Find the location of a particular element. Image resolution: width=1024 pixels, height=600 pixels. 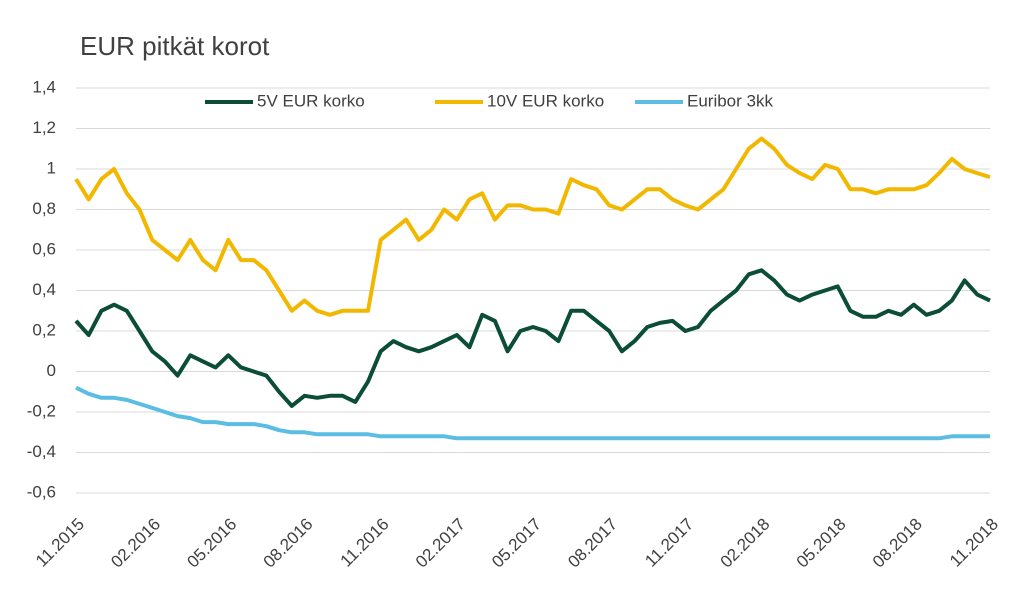

x-tick-label: 05.2016 is located at coordinates (211, 543).